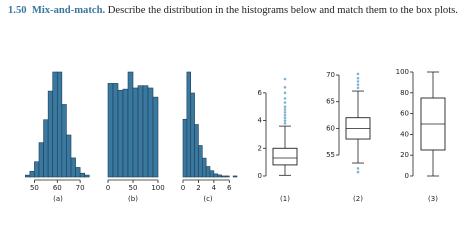 The image size is (474, 240). Describe the element at coordinates (330, 75) in the screenshot. I see `y-tick-label: 70` at that location.